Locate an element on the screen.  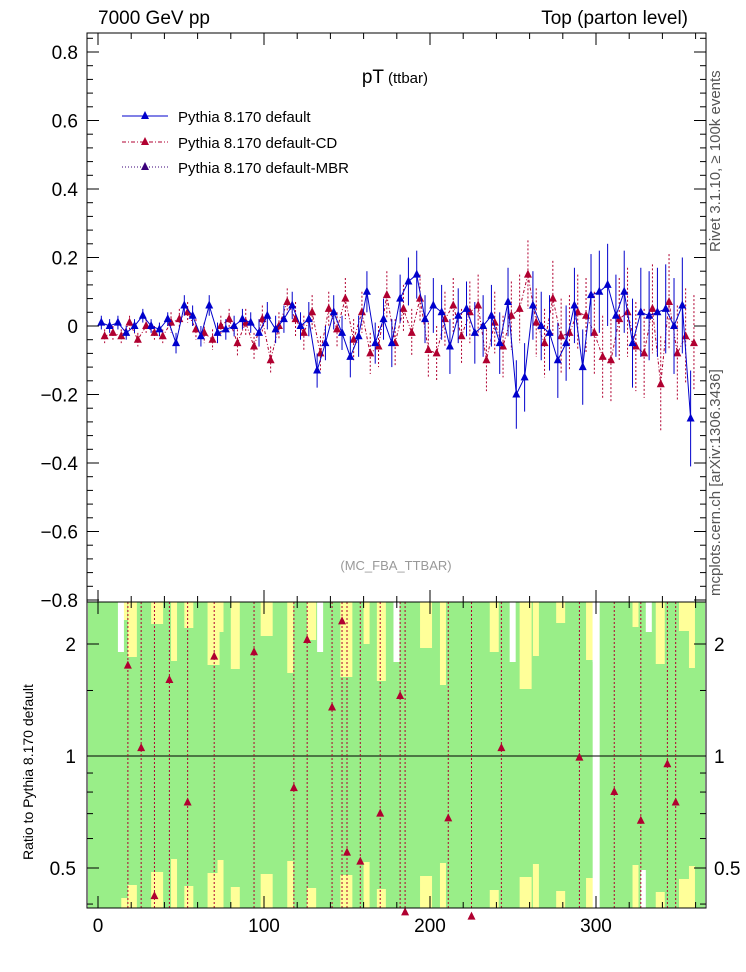
ratio-xtick-label: 200 is located at coordinates (430, 926).